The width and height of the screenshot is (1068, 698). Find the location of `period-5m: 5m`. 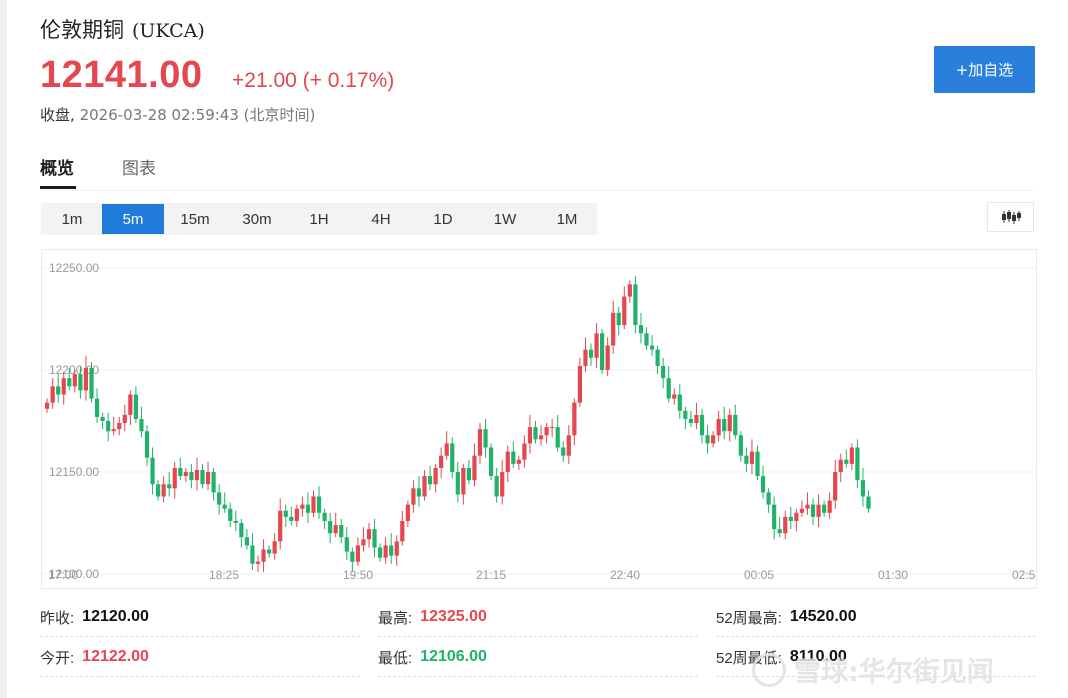

period-5m: 5m is located at coordinates (133, 219).